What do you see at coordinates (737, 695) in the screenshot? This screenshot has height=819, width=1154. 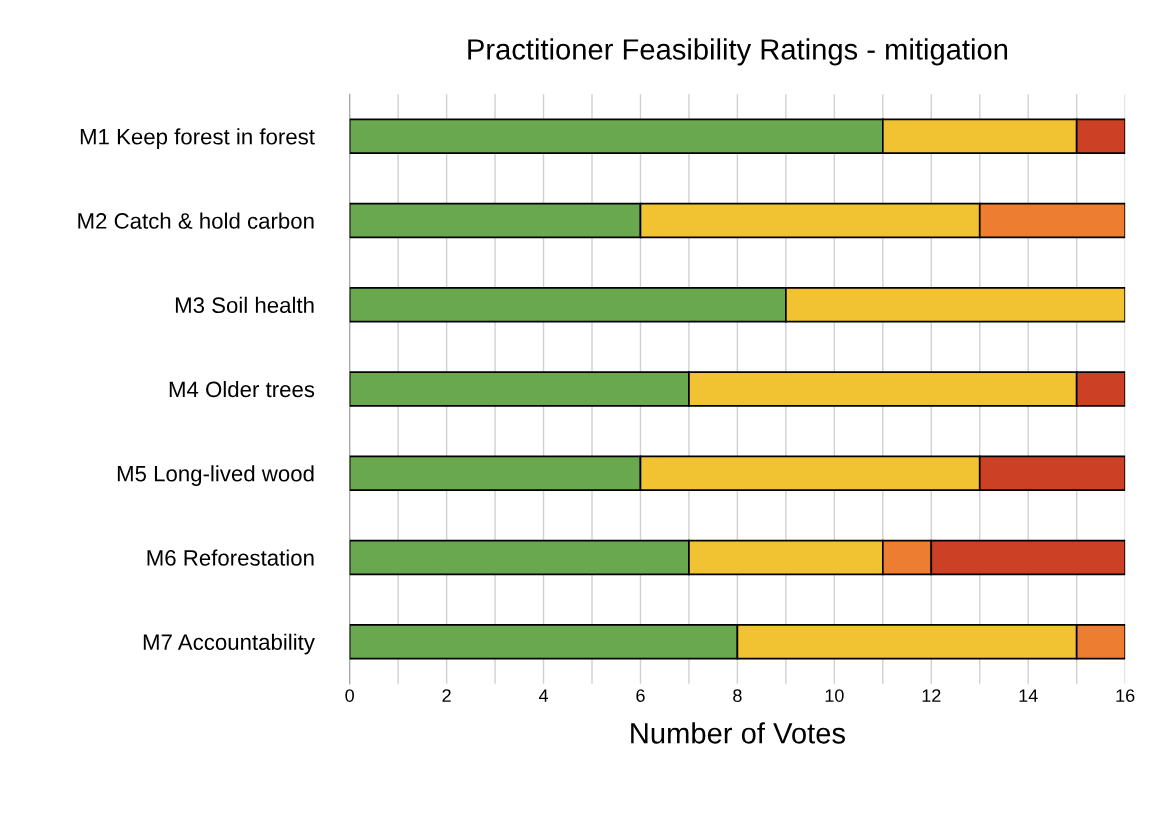 I see `x-tick-label: 8` at bounding box center [737, 695].